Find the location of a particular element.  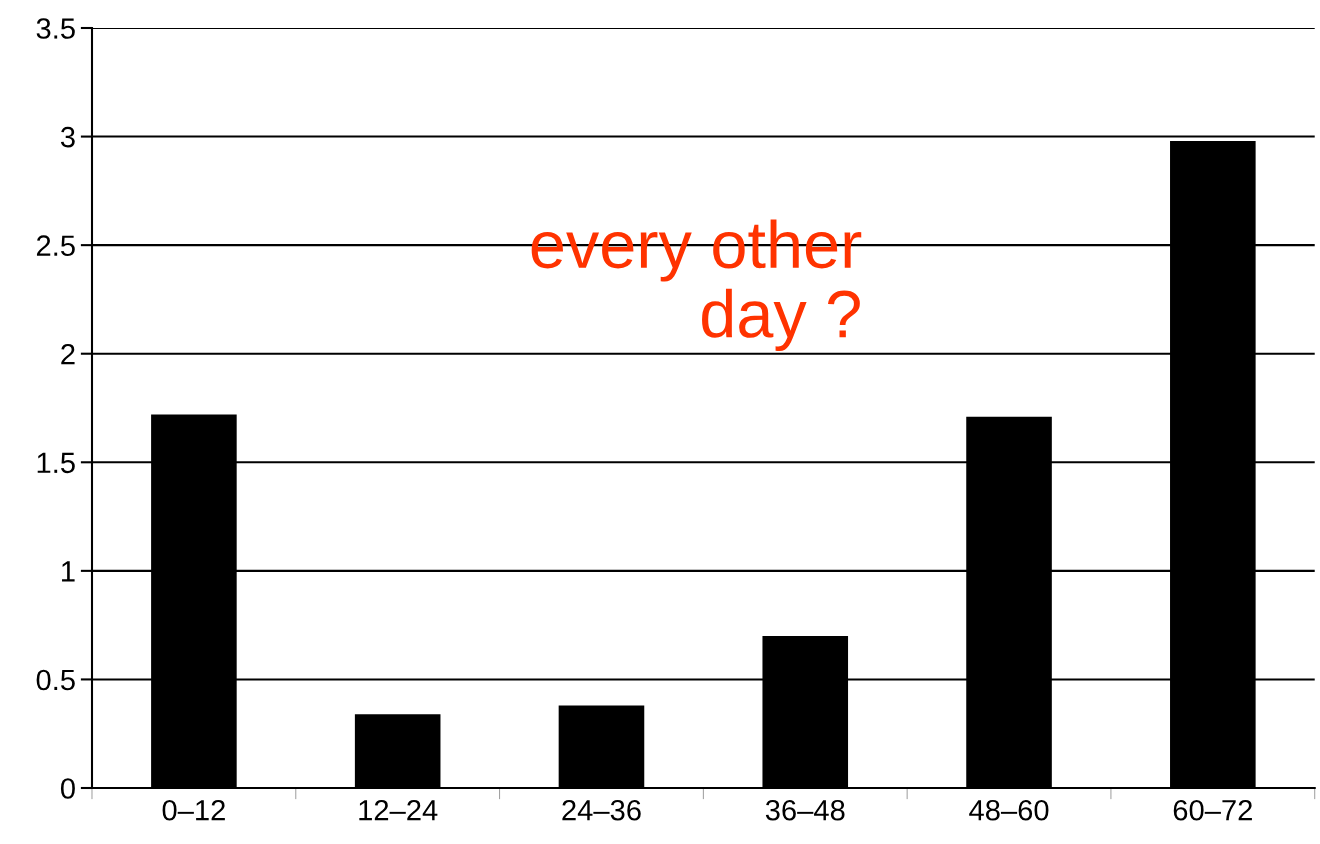

x-tick-label: 60–72 is located at coordinates (1212, 810).